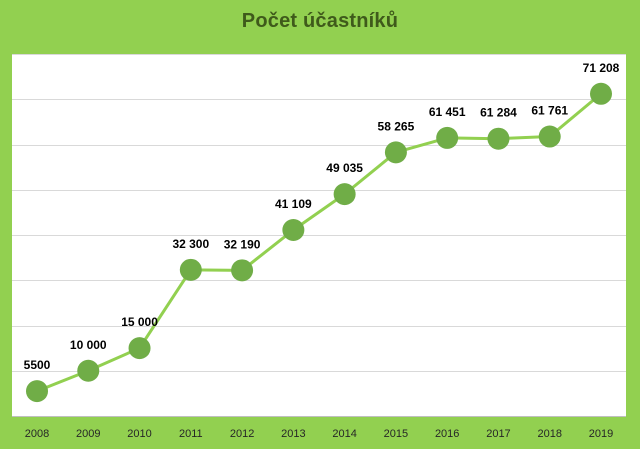 Image resolution: width=640 pixels, height=449 pixels. What do you see at coordinates (601, 68) in the screenshot?
I see `data-label: 71 208` at bounding box center [601, 68].